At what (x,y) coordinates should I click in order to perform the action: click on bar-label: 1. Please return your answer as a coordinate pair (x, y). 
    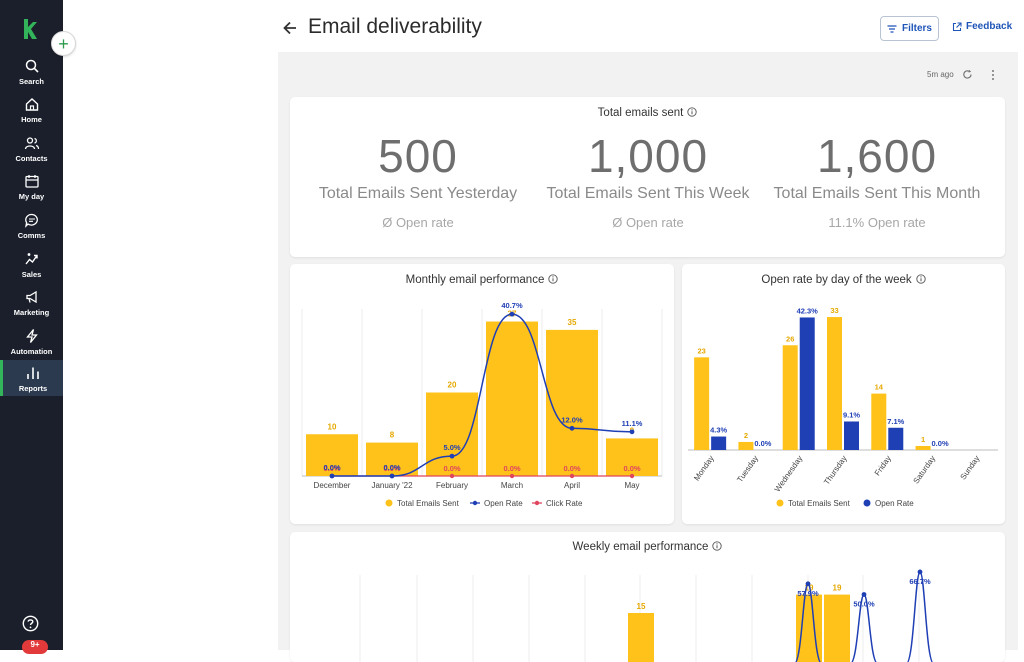
    Looking at the image, I should click on (923, 439).